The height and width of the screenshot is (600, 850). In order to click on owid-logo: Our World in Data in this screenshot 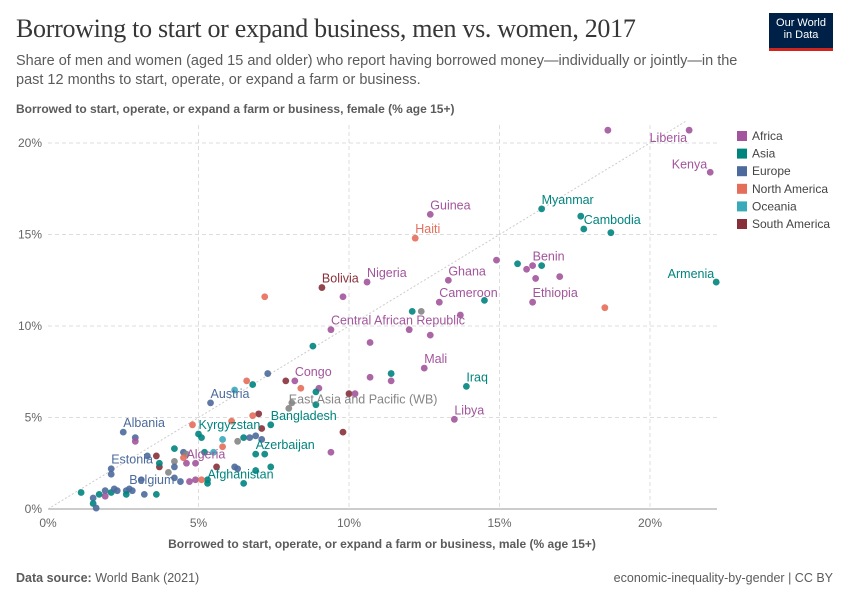, I will do `click(801, 32)`.